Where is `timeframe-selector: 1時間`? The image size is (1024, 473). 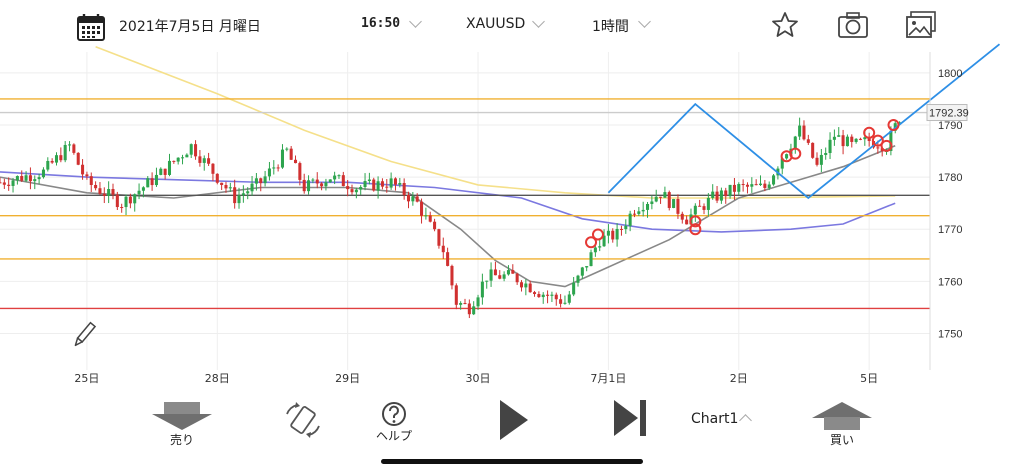 timeframe-selector: 1時間 is located at coordinates (610, 27).